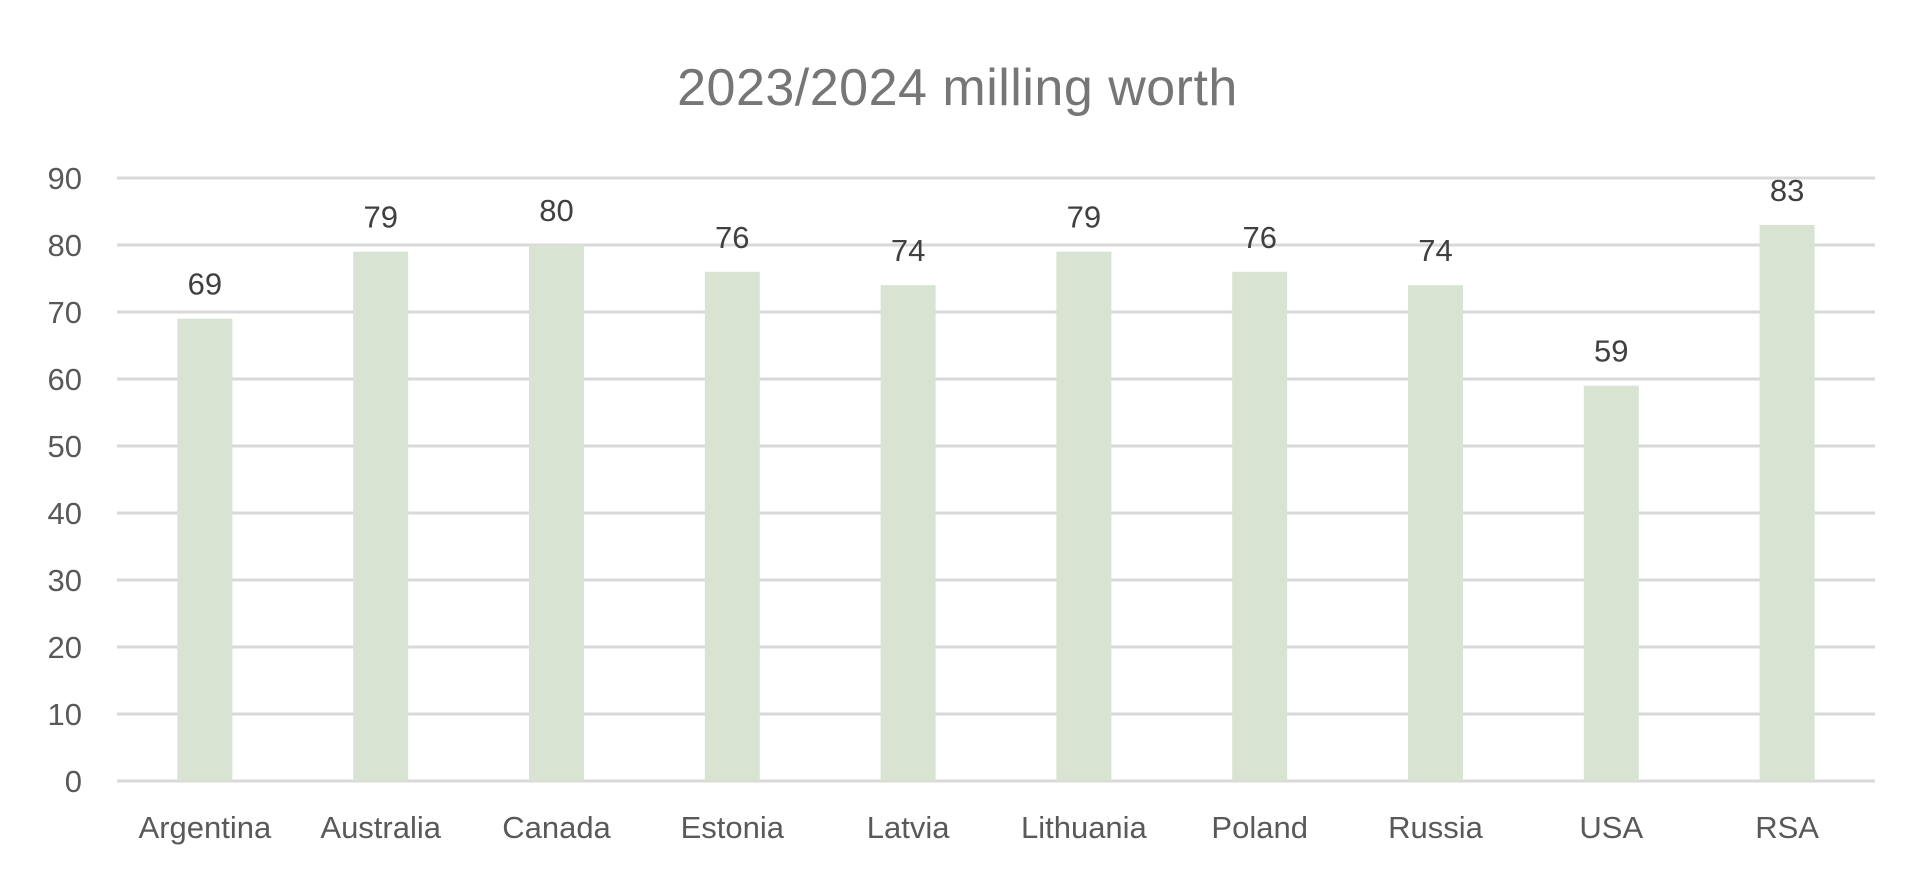 This screenshot has width=1915, height=890. What do you see at coordinates (1787, 190) in the screenshot?
I see `data-label-rsa: 83` at bounding box center [1787, 190].